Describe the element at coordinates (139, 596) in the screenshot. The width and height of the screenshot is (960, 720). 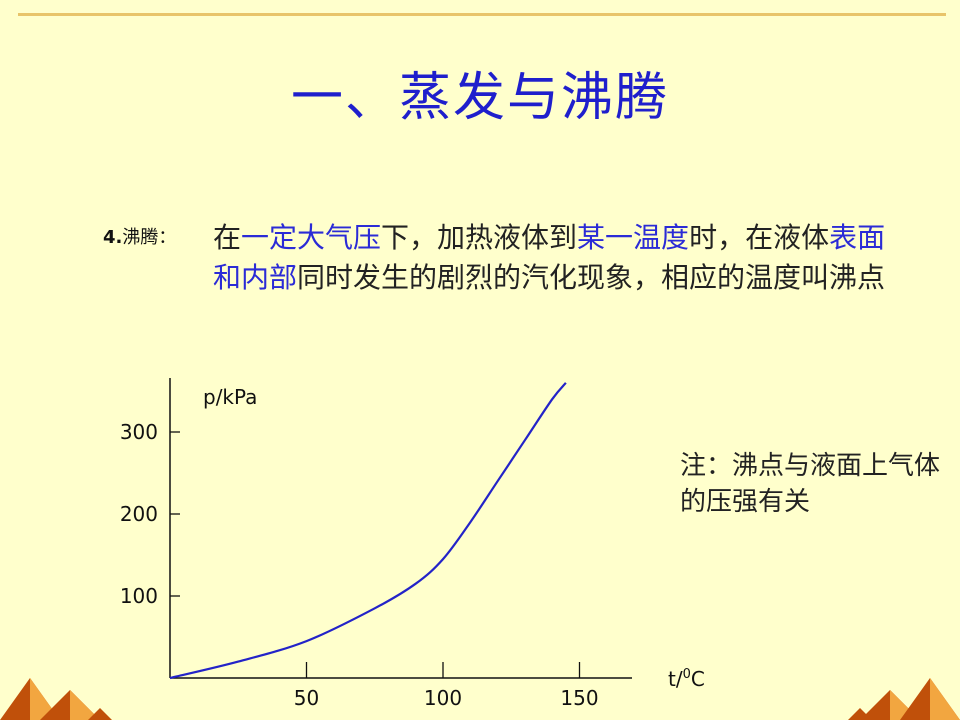
I see `y-tick-label: 100` at that location.